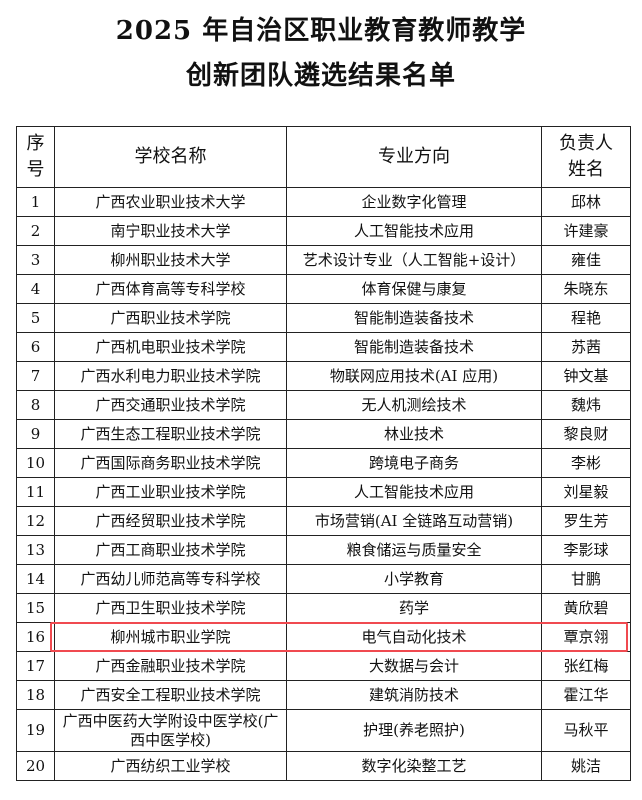 The width and height of the screenshot is (642, 800). I want to click on cell-no: 7, so click(35, 376).